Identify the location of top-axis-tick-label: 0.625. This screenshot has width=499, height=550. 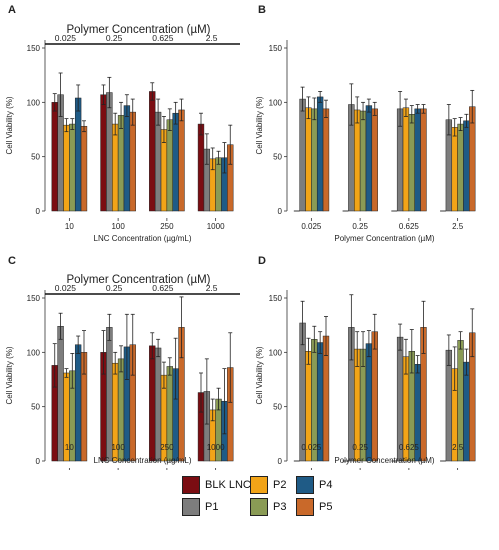
(163, 38).